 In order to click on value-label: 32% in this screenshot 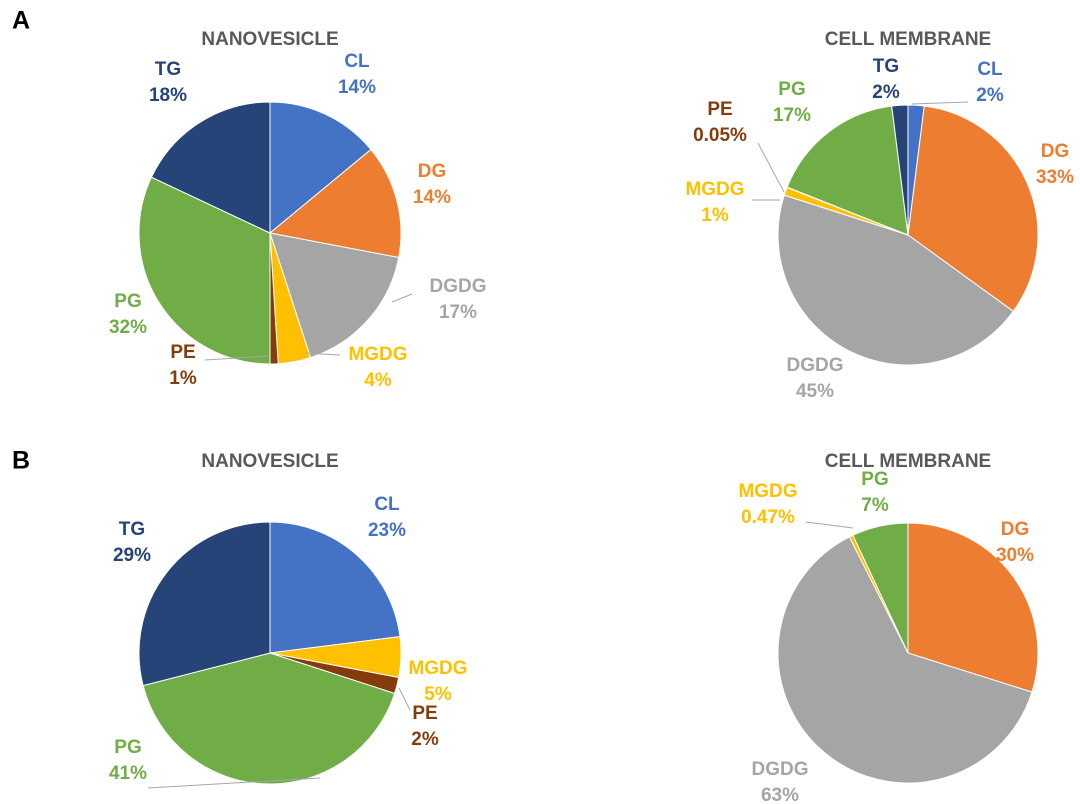, I will do `click(128, 327)`.